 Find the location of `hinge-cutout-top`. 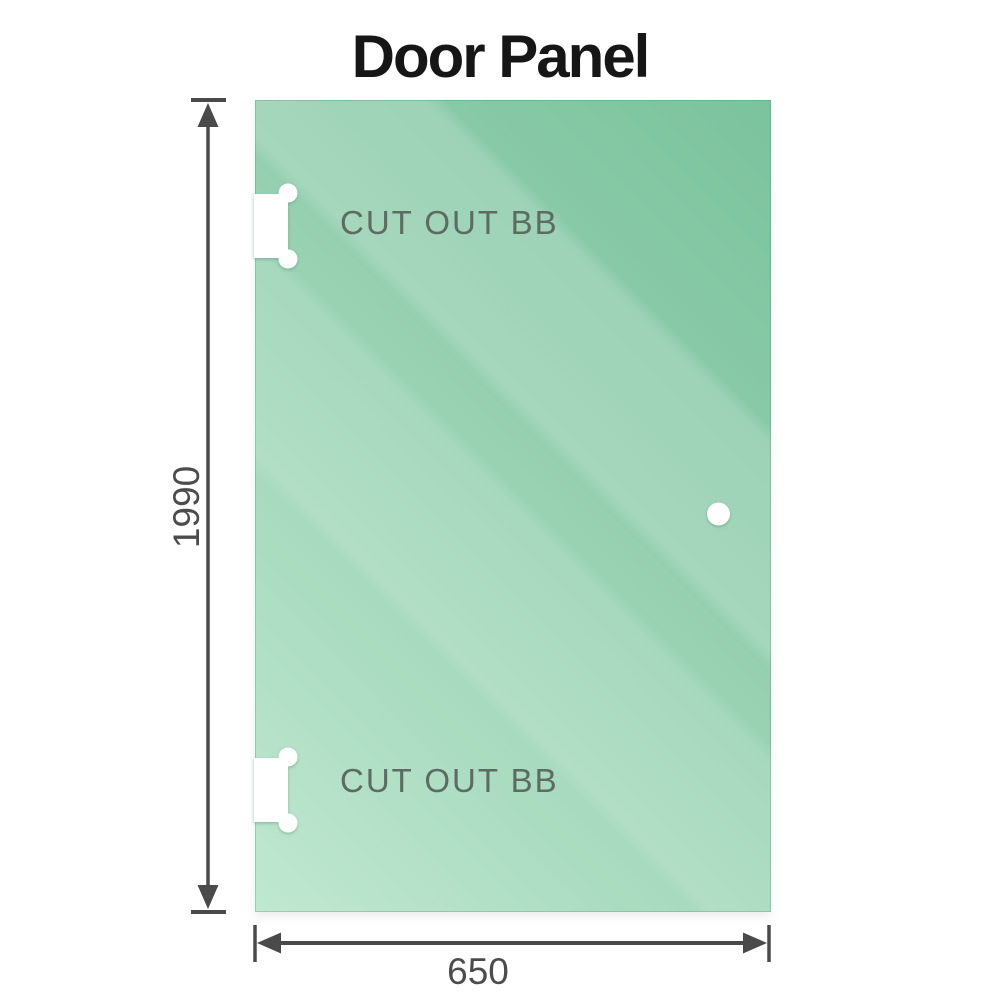

hinge-cutout-top is located at coordinates (276, 226).